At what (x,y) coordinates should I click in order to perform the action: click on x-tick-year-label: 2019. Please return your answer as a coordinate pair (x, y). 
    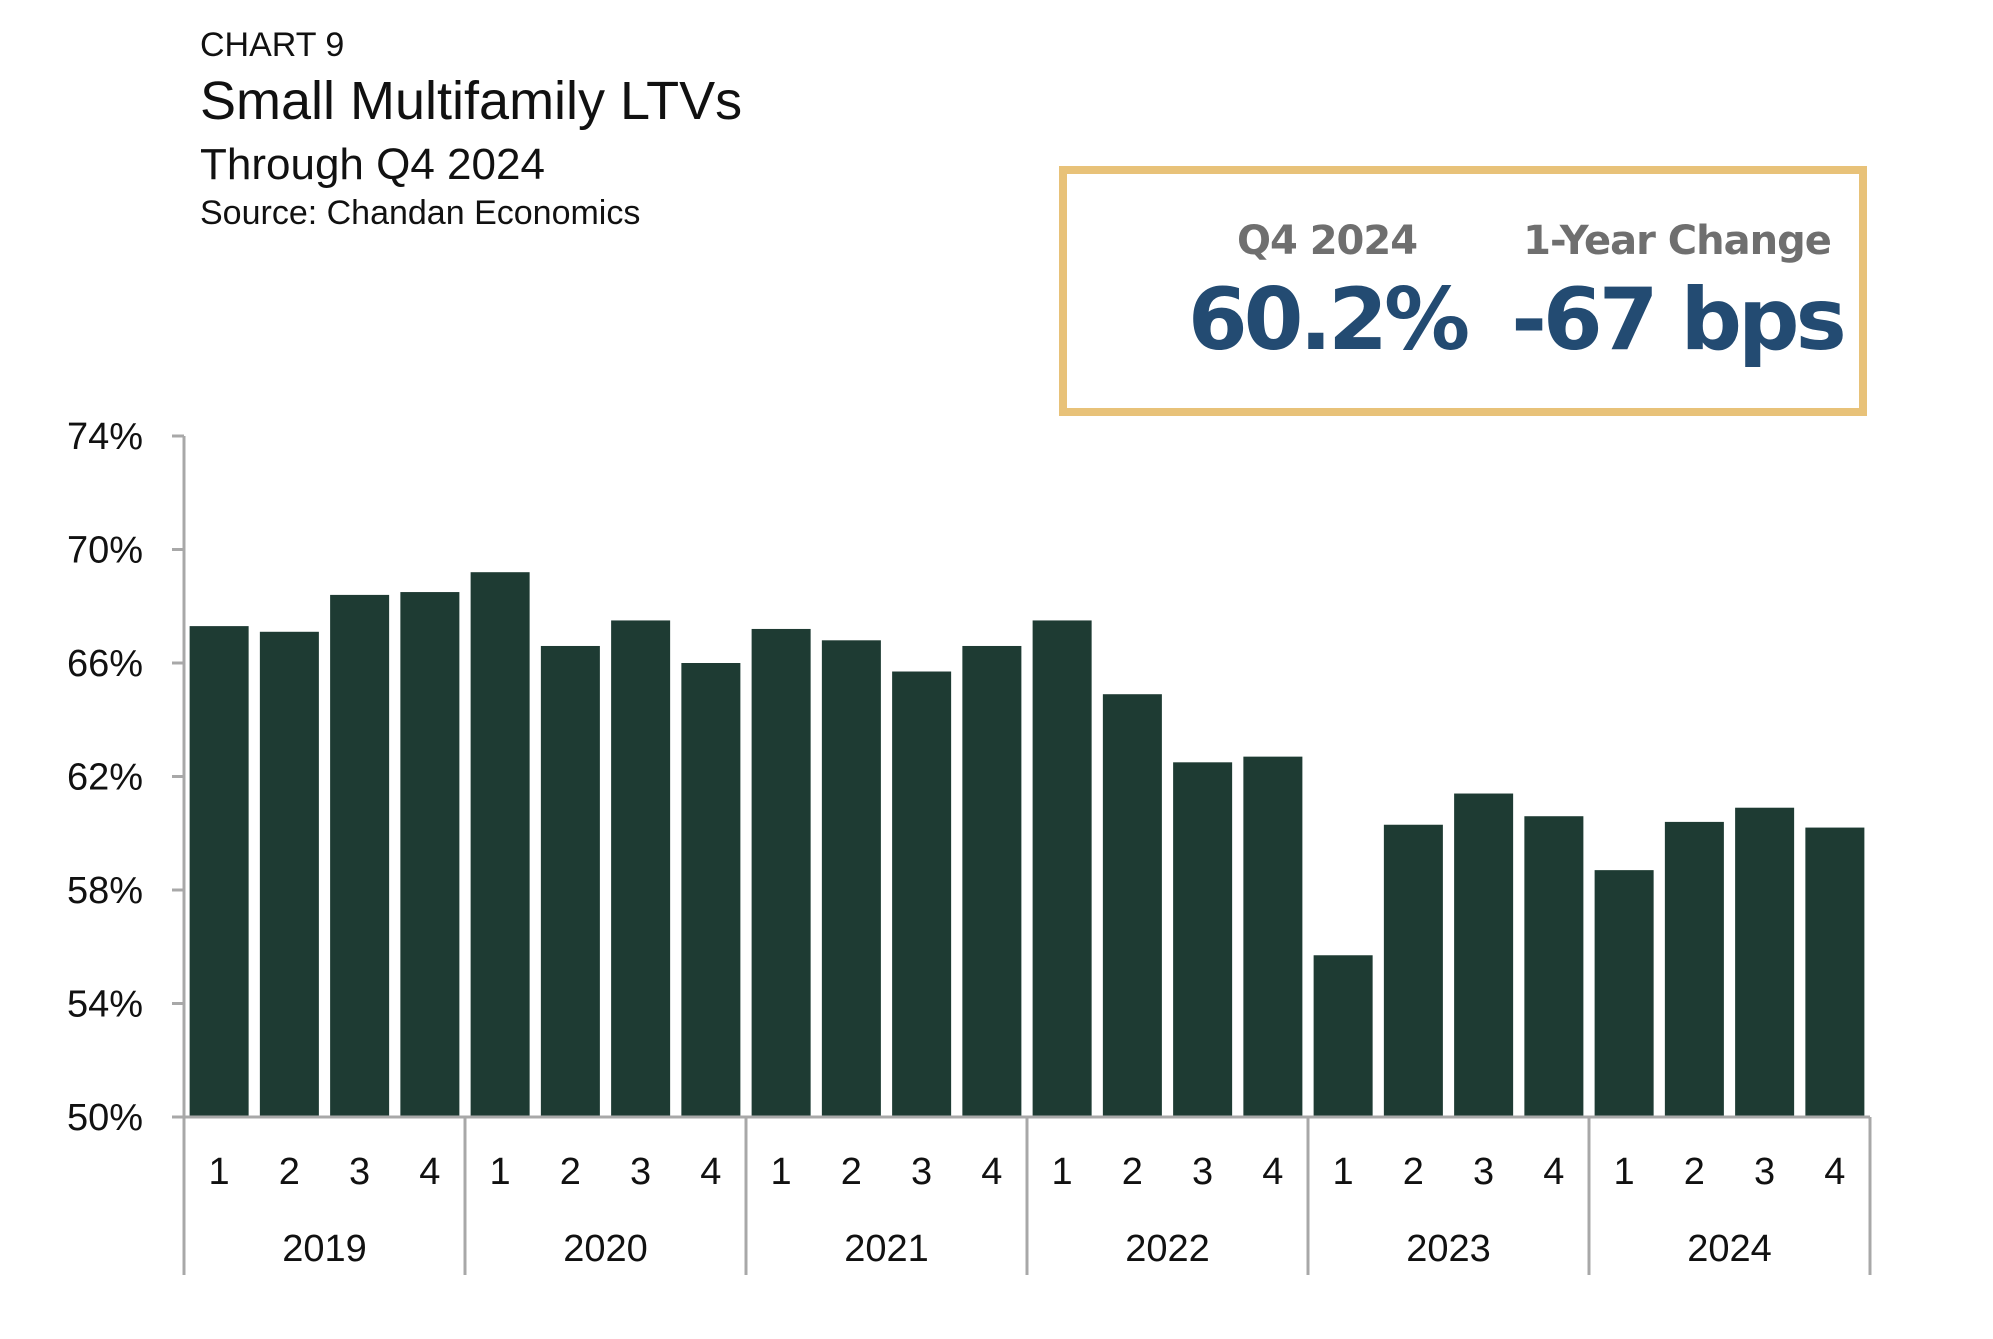
    Looking at the image, I should click on (324, 1249).